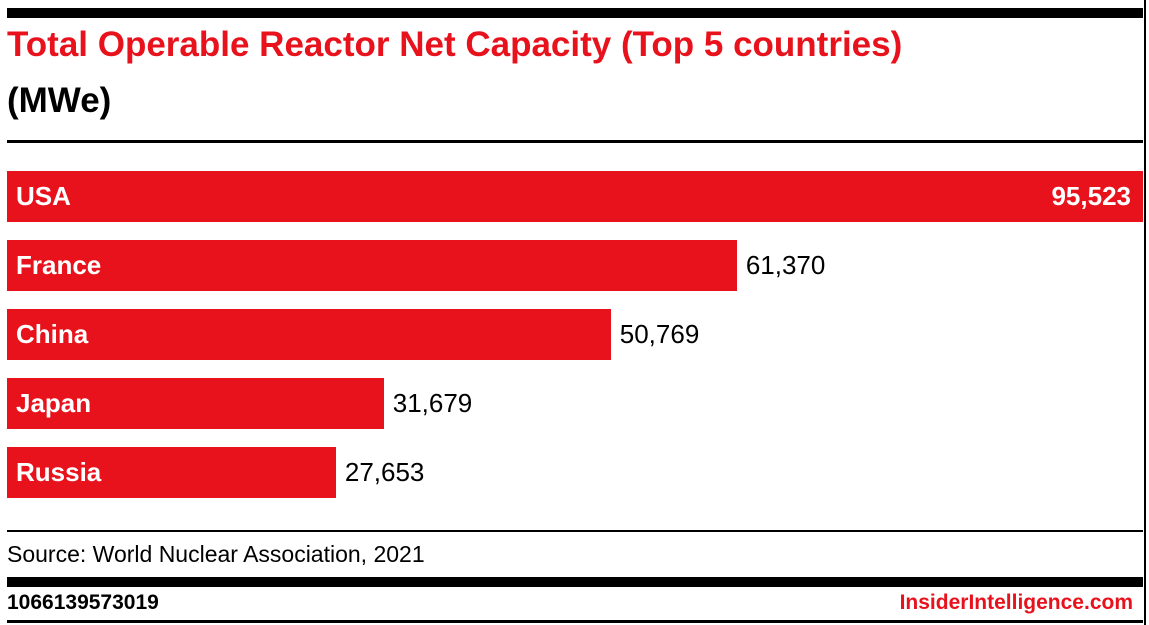 This screenshot has height=625, width=1149. Describe the element at coordinates (785, 265) in the screenshot. I see `value-label: 61,370` at that location.